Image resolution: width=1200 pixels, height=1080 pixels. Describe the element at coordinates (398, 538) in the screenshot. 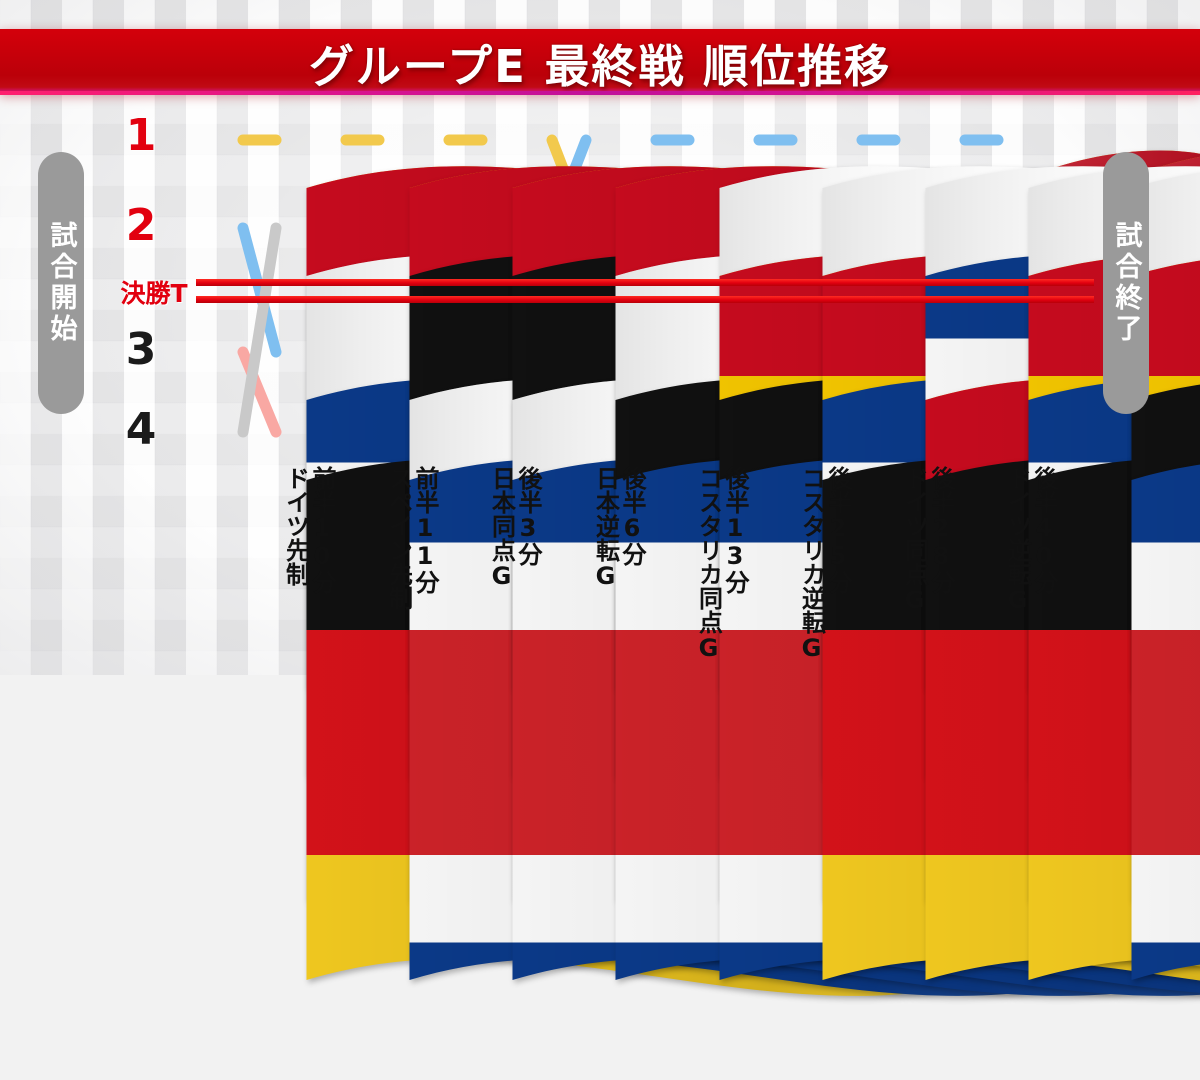

I see `event-description: スペイン先制` at that location.